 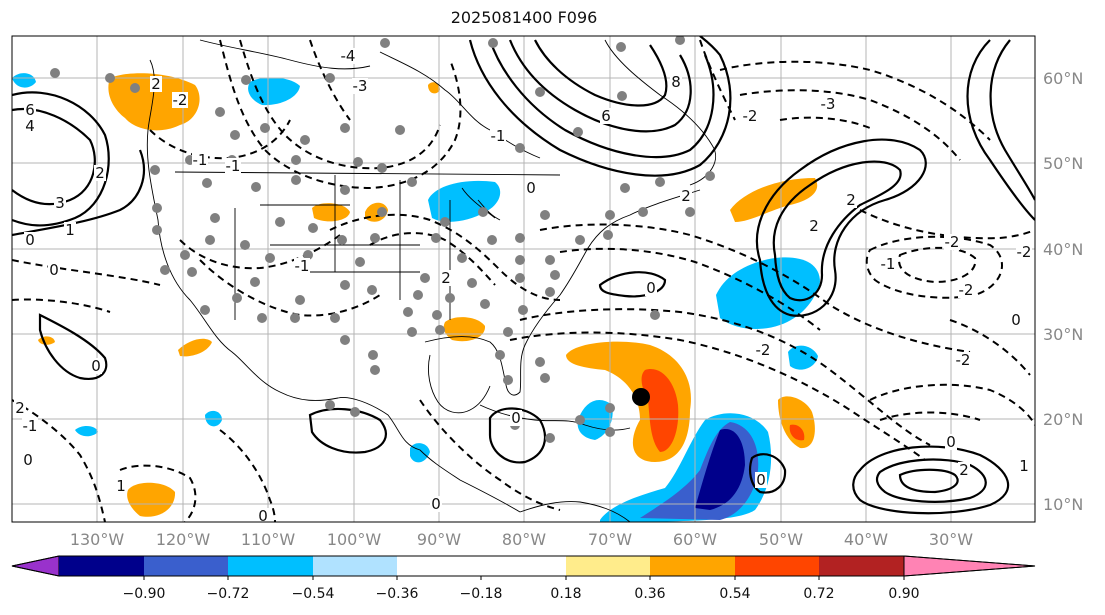 What do you see at coordinates (464, 329) in the screenshot?
I see `fill-orange-gulf` at bounding box center [464, 329].